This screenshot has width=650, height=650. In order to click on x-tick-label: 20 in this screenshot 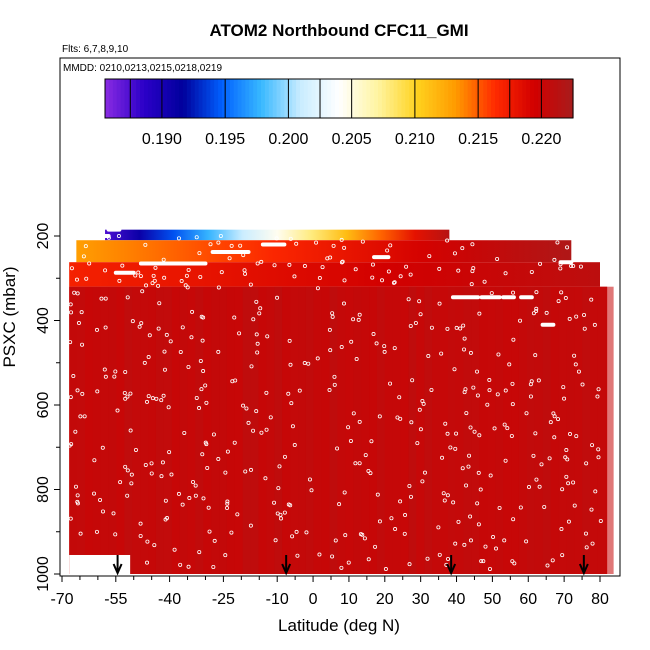, I will do `click(385, 599)`.